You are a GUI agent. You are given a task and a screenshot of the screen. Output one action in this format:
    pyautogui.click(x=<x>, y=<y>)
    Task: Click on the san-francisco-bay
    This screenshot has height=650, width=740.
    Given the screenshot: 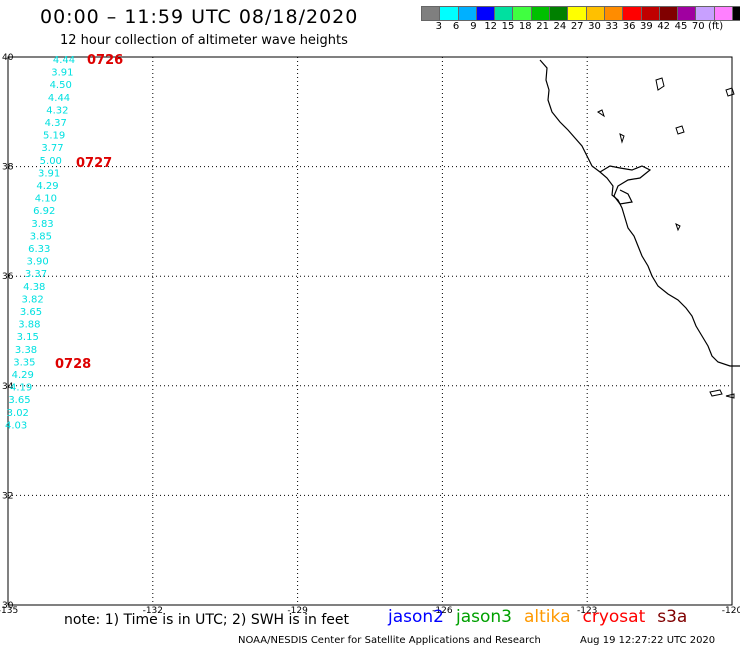 What is the action you would take?
    pyautogui.click(x=625, y=185)
    